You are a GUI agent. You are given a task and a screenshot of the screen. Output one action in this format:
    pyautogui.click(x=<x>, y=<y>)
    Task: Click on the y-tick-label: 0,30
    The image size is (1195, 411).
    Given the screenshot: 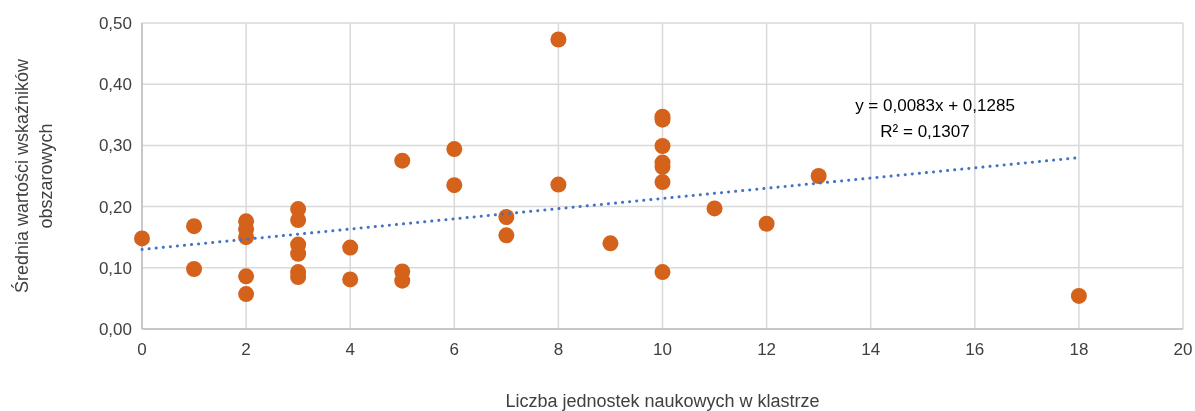 What is the action you would take?
    pyautogui.click(x=115, y=146)
    